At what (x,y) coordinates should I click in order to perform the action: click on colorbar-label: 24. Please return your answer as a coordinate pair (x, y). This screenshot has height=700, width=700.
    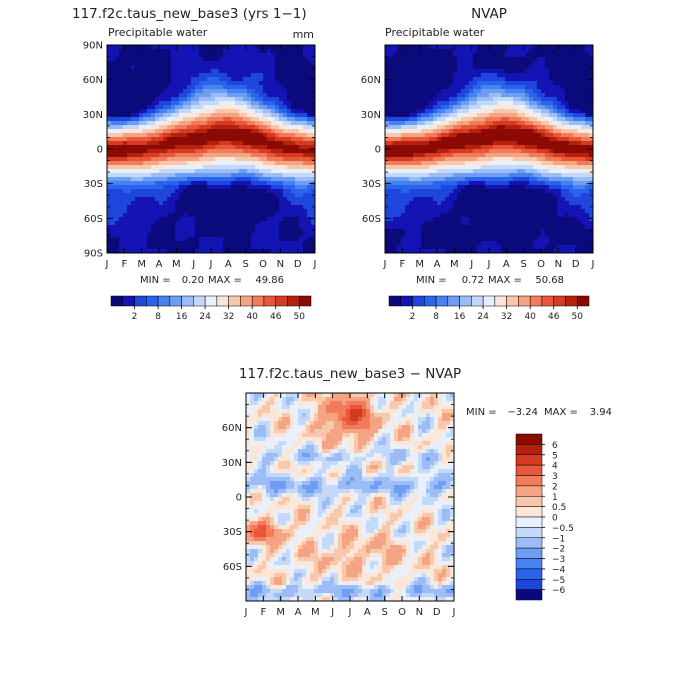
    Looking at the image, I should click on (205, 317).